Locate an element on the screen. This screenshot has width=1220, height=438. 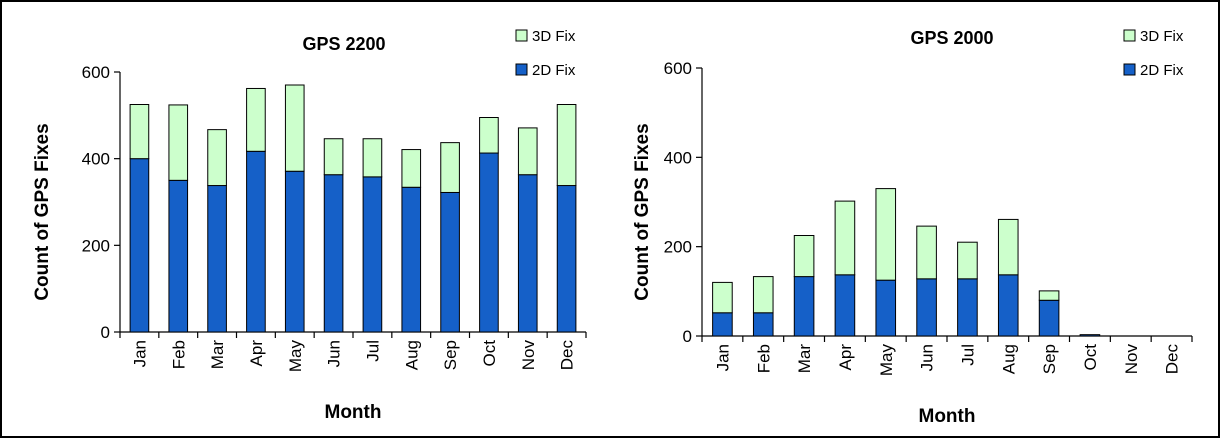
bar-3d-oct is located at coordinates (489, 135).